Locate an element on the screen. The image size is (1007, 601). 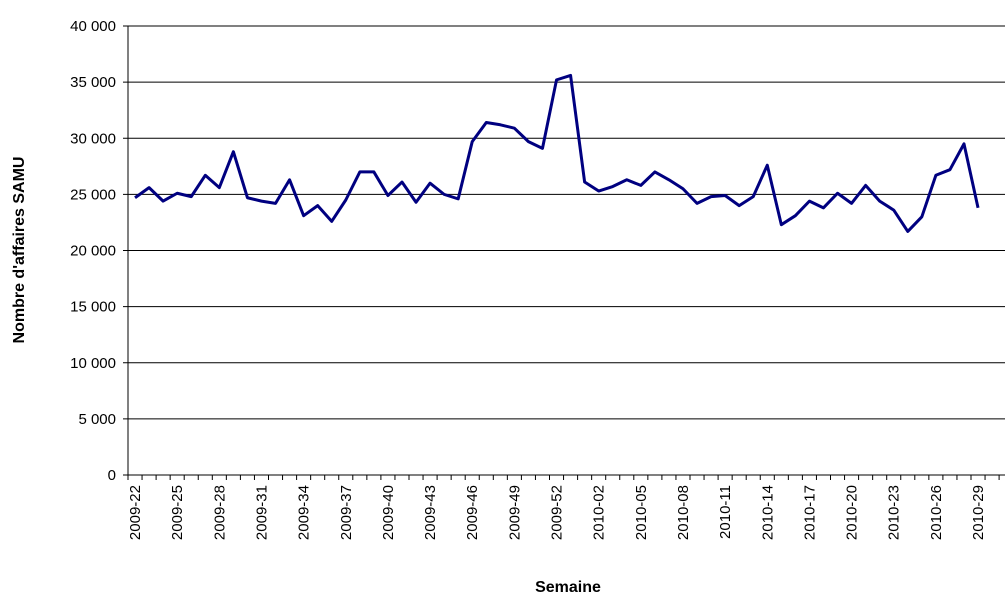
y-axis-title: Nombre d'affaires SAMU is located at coordinates (19, 250).